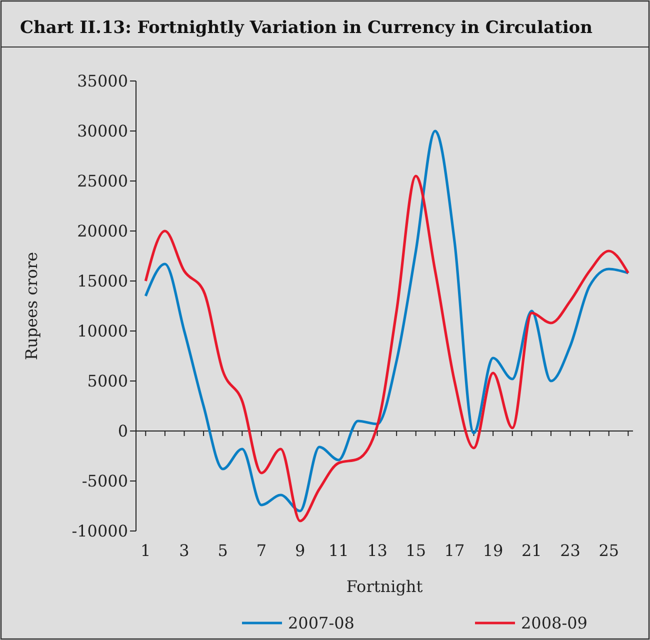 The image size is (650, 640). I want to click on x-tick-label: 19, so click(493, 550).